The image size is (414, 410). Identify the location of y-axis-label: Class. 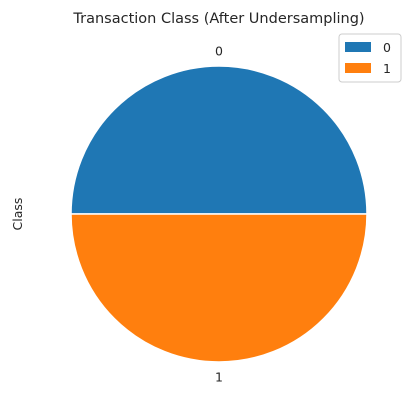
(17, 214).